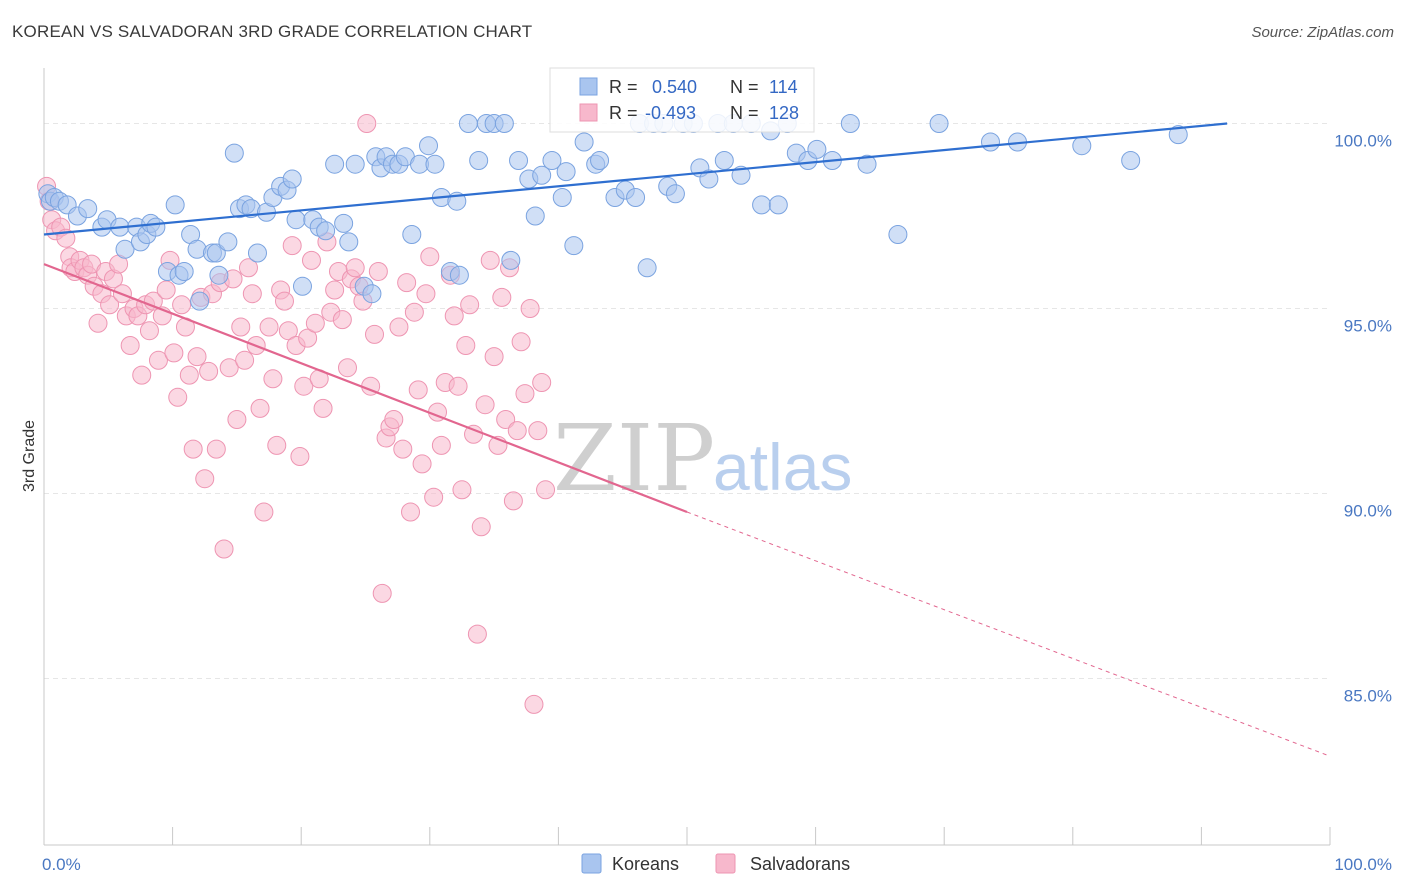  Describe the element at coordinates (1368, 696) in the screenshot. I see `y-tick-label: 85.0%` at that location.